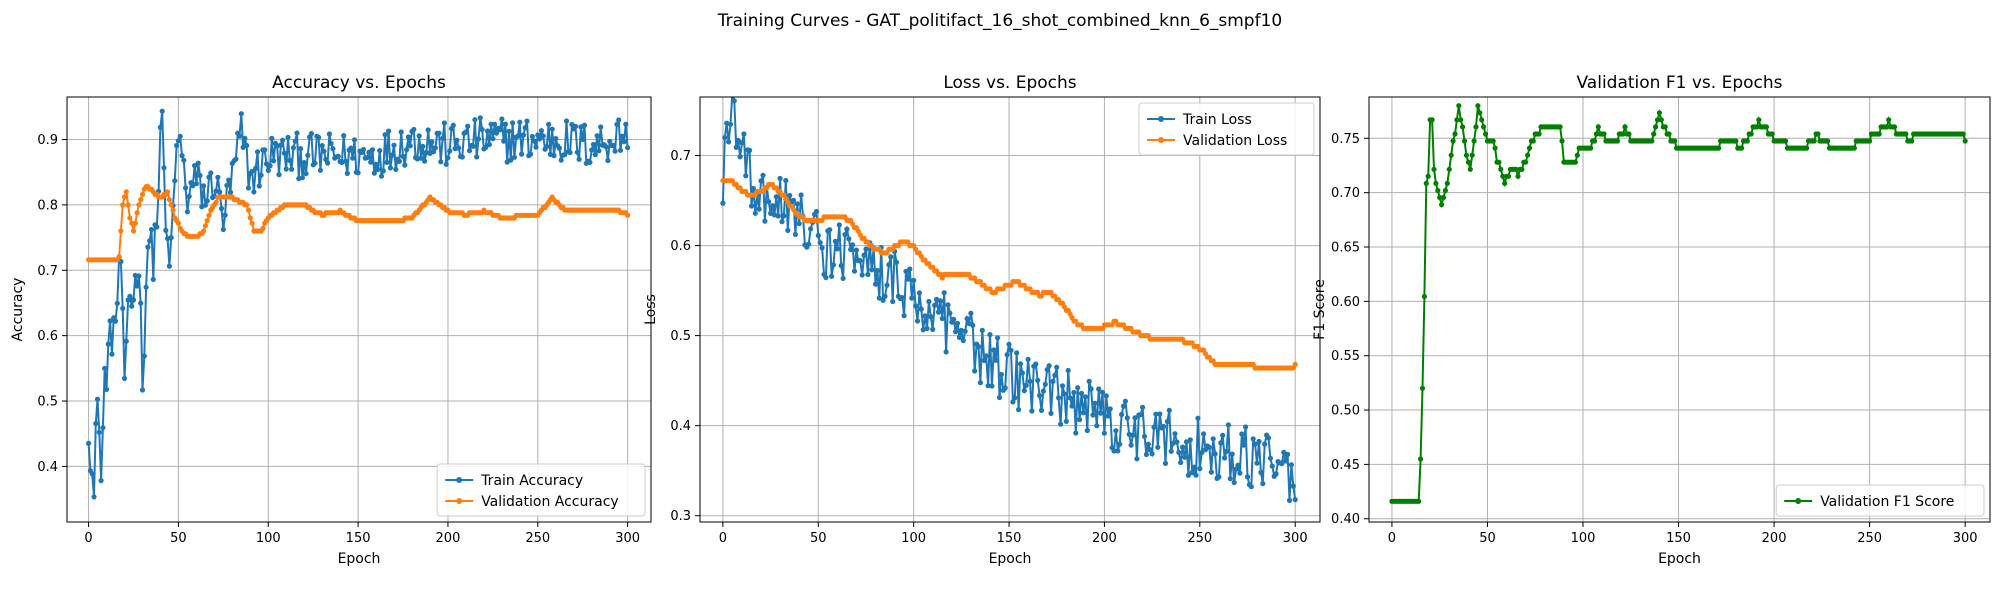 The image size is (2000, 600). Describe the element at coordinates (1798, 501) in the screenshot. I see `legend-swatch-marker` at that location.